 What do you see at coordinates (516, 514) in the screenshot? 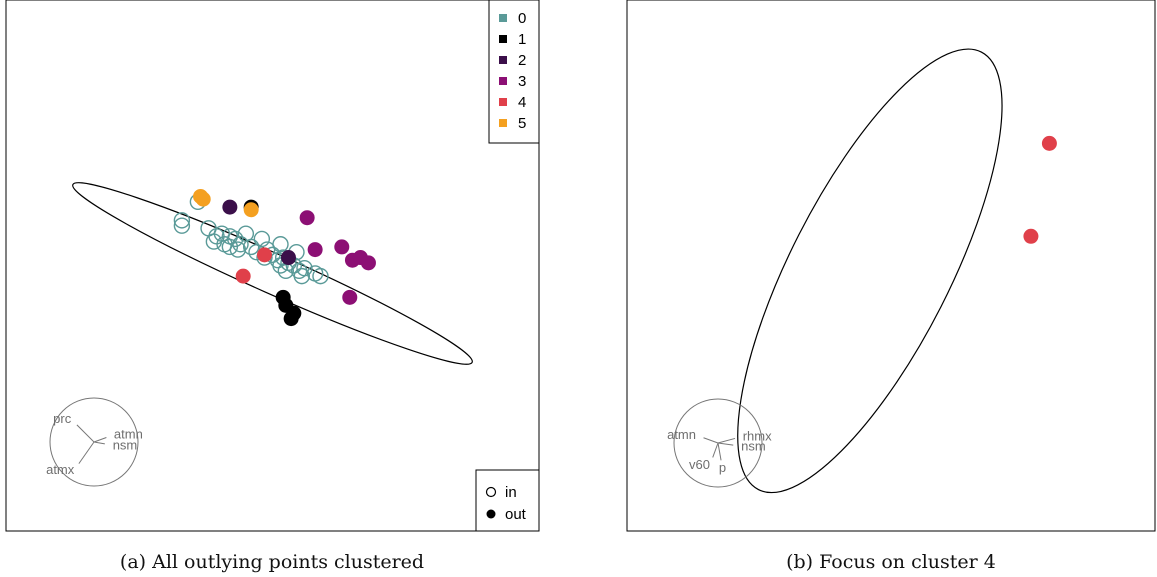
I see `status-legend-out-label: out` at bounding box center [516, 514].